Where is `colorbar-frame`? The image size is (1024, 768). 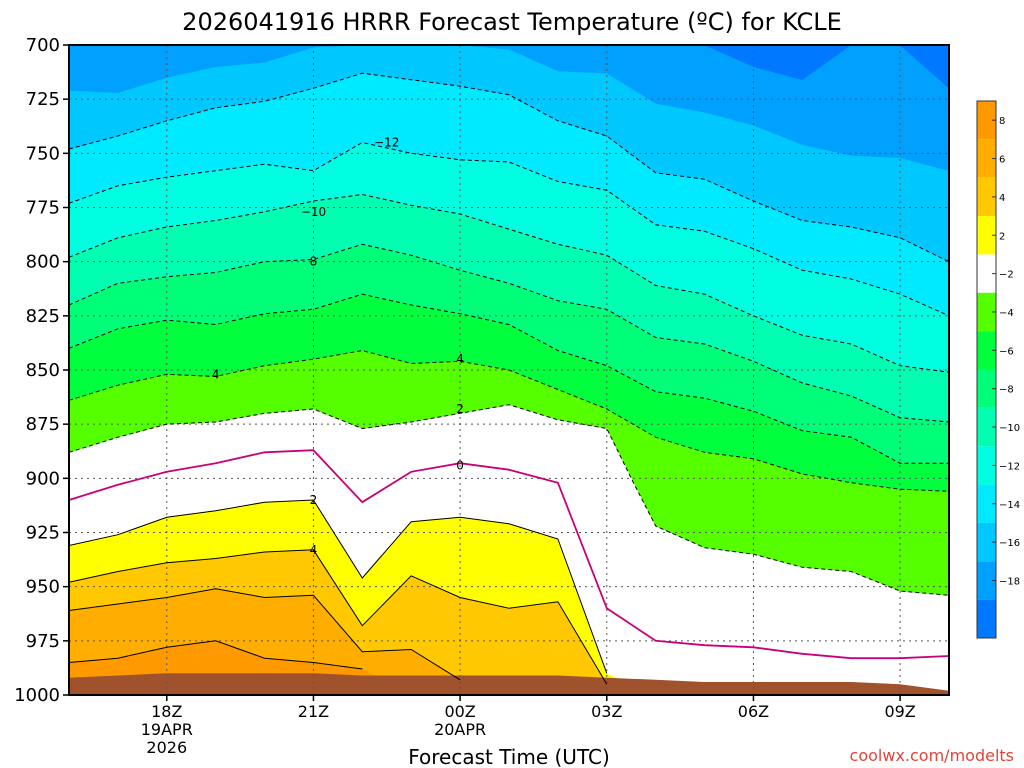
colorbar-frame is located at coordinates (986, 369).